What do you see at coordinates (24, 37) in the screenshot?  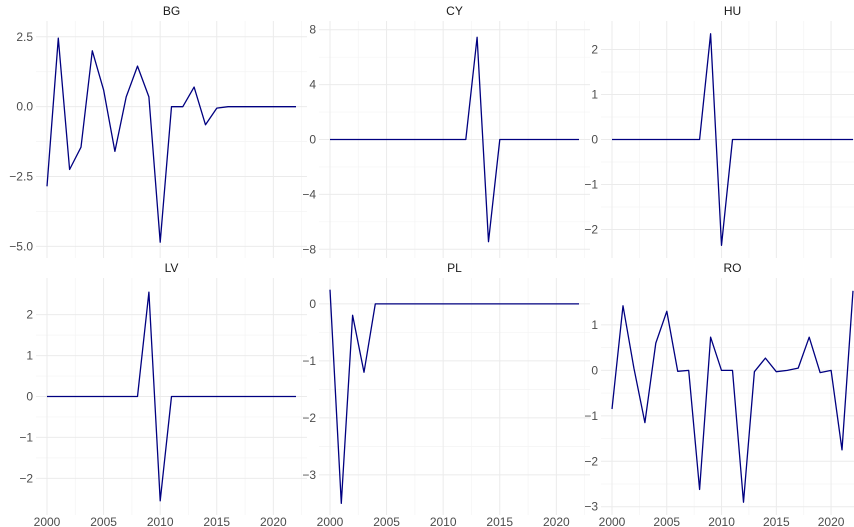 I see `y-tick-label: 2.5` at bounding box center [24, 37].